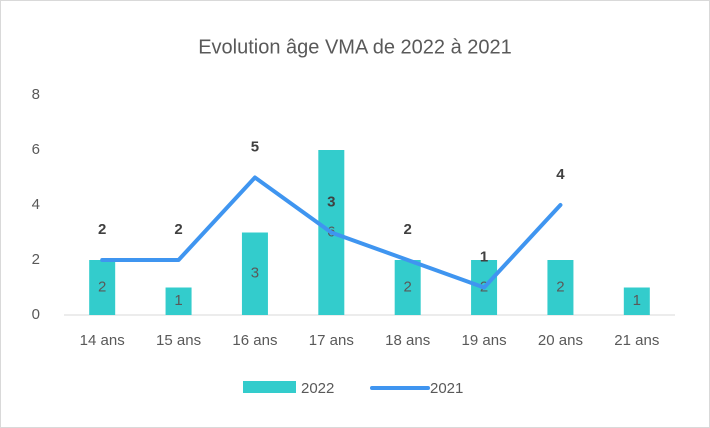 This screenshot has height=428, width=710. What do you see at coordinates (178, 340) in the screenshot?
I see `x-tick-label: 15 ans` at bounding box center [178, 340].